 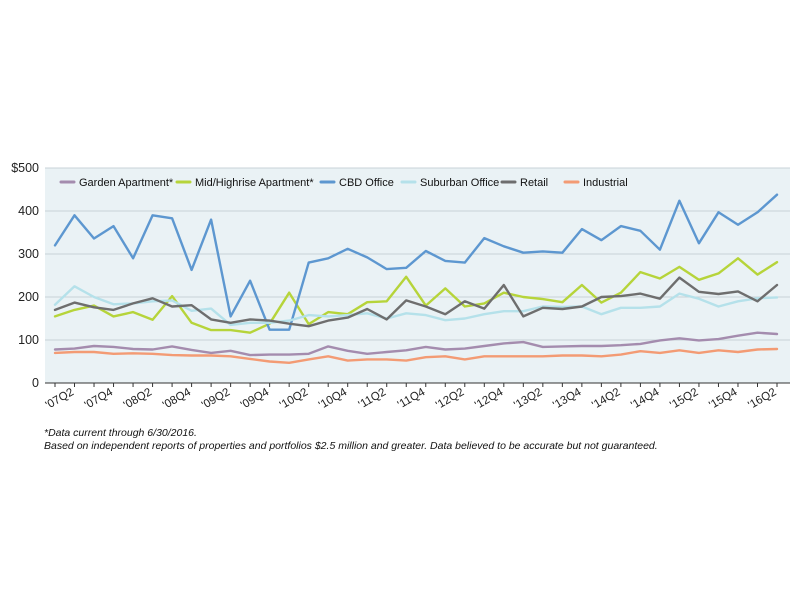 I want to click on x-tick-label: '12Q4, so click(x=489, y=399).